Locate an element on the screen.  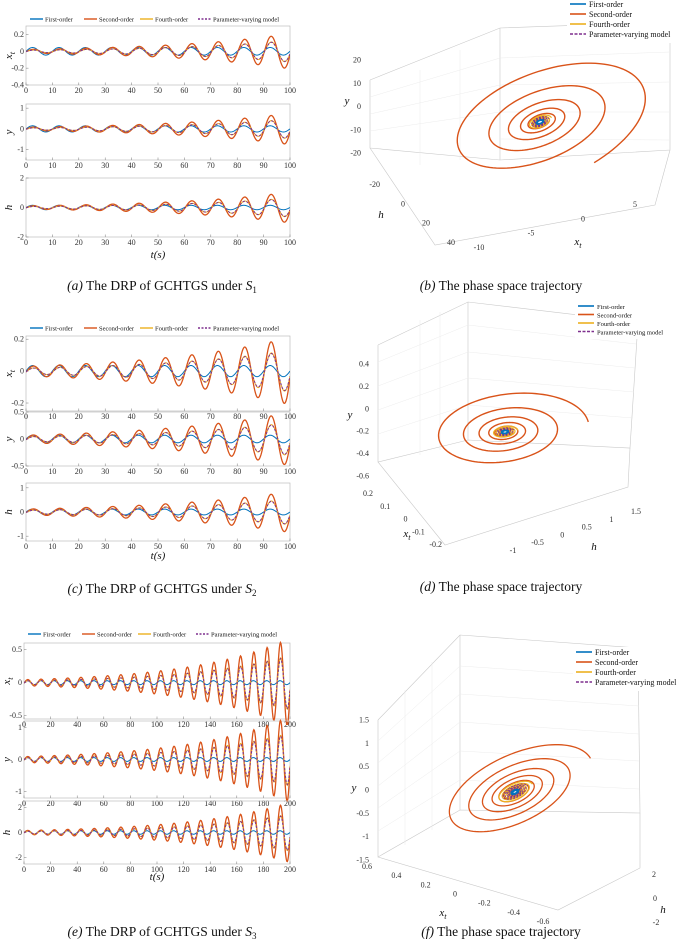
tick-d-x-0: 0.2 is located at coordinates (368, 493).